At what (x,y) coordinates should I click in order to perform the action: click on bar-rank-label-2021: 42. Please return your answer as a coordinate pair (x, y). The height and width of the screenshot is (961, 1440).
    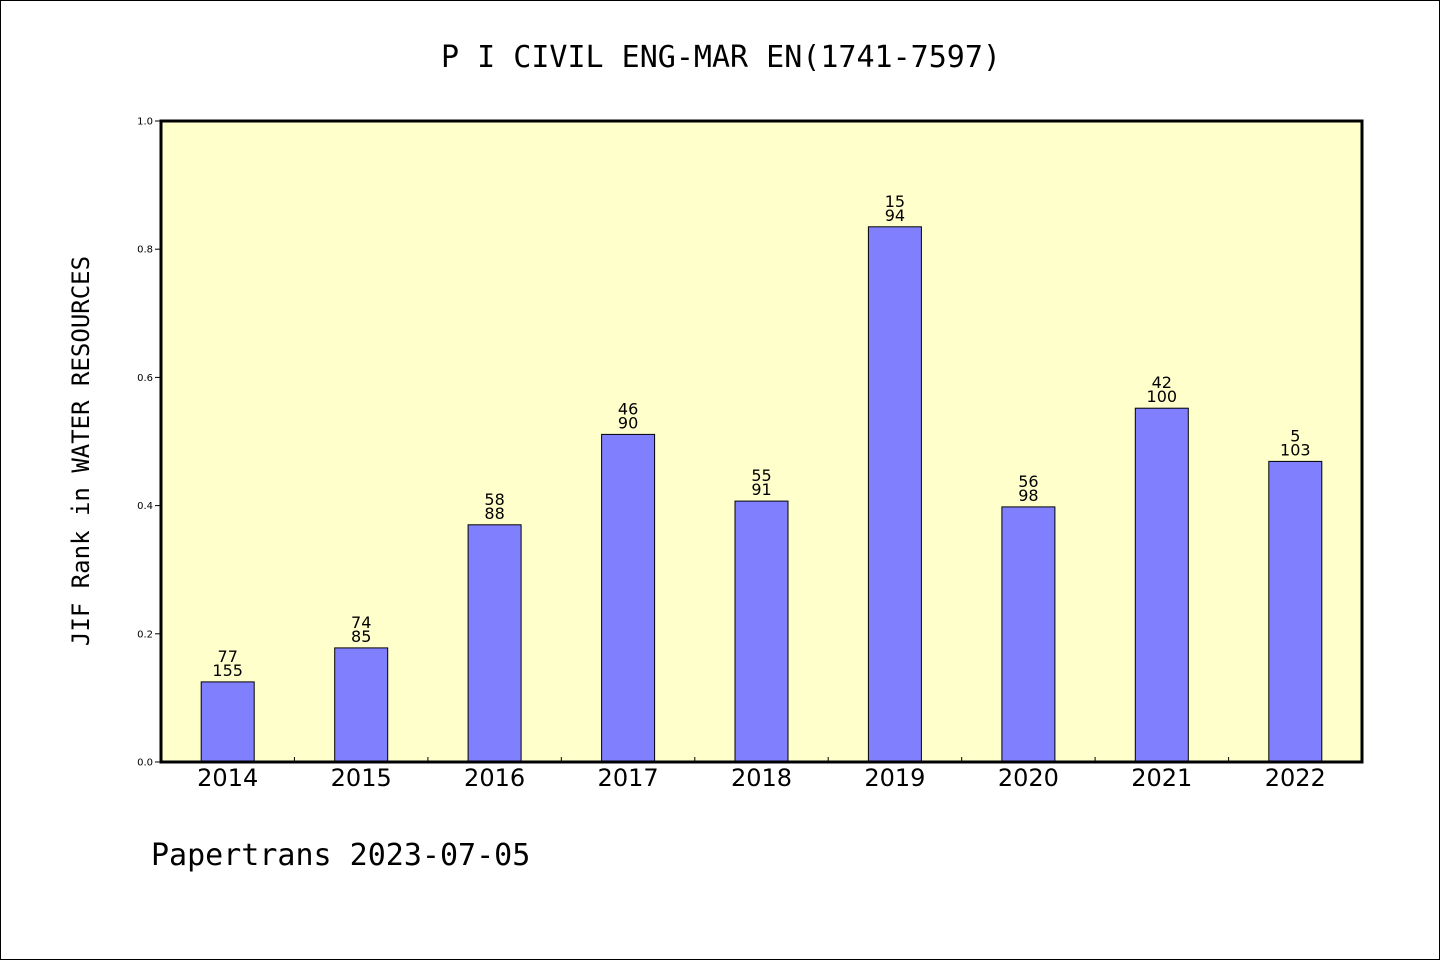
    Looking at the image, I should click on (1162, 382).